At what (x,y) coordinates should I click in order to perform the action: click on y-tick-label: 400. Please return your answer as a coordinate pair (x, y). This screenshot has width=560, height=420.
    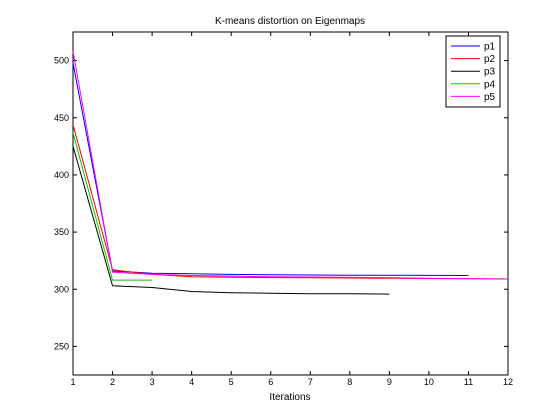
    Looking at the image, I should click on (61, 175).